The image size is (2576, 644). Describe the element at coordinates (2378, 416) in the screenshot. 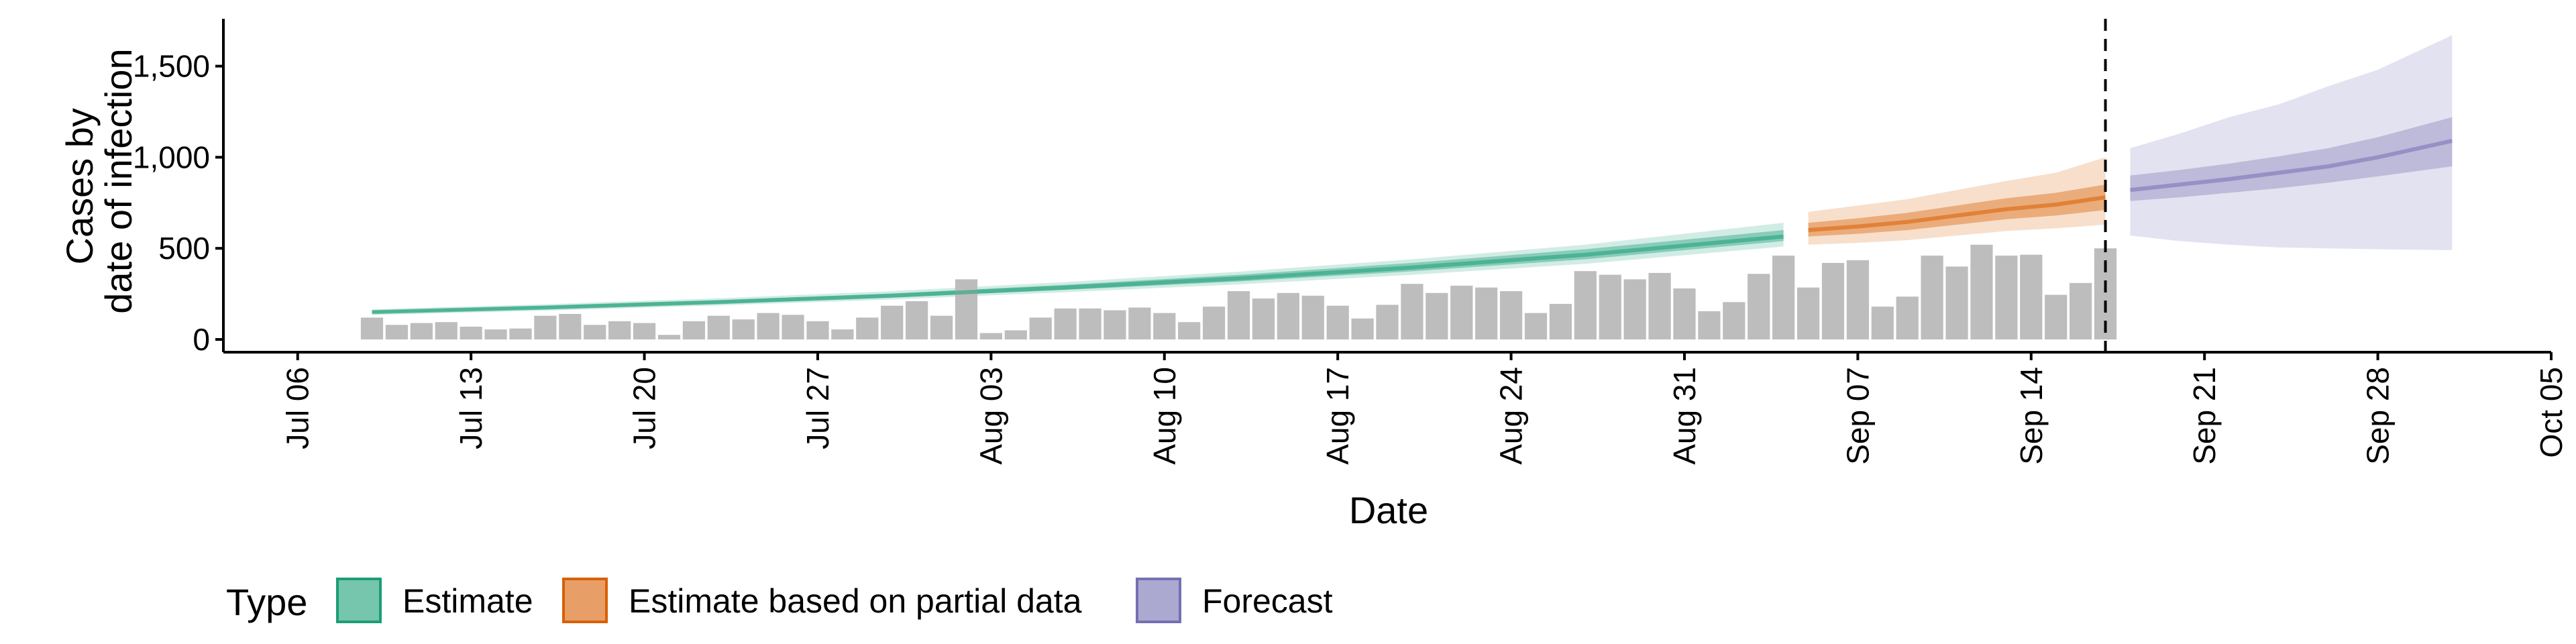

I see `x-tick-label-12: Sep 28` at that location.